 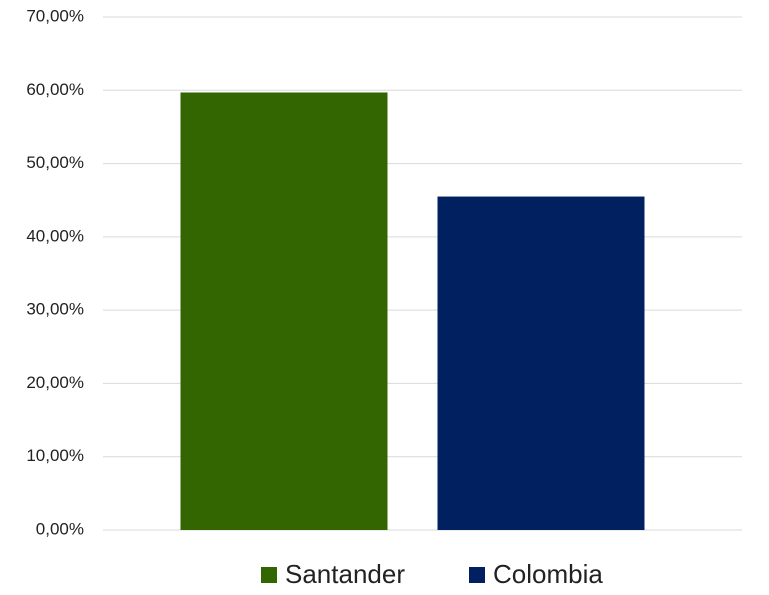 What do you see at coordinates (55, 235) in the screenshot?
I see `y-tick-label: 40,00%` at bounding box center [55, 235].